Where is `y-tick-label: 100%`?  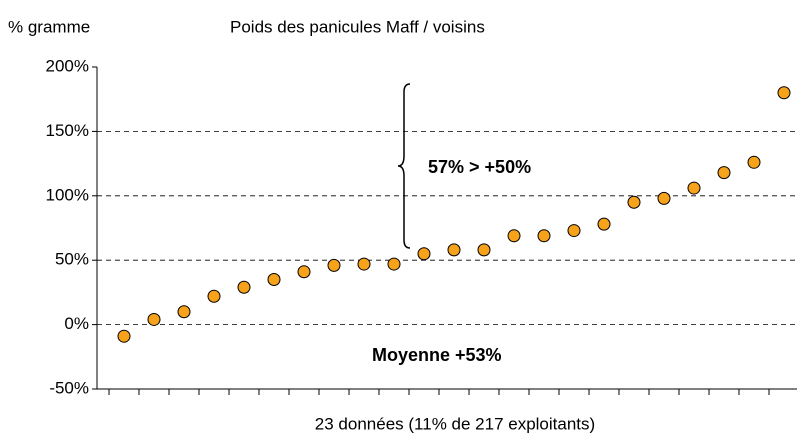 y-tick-label: 100% is located at coordinates (67, 194).